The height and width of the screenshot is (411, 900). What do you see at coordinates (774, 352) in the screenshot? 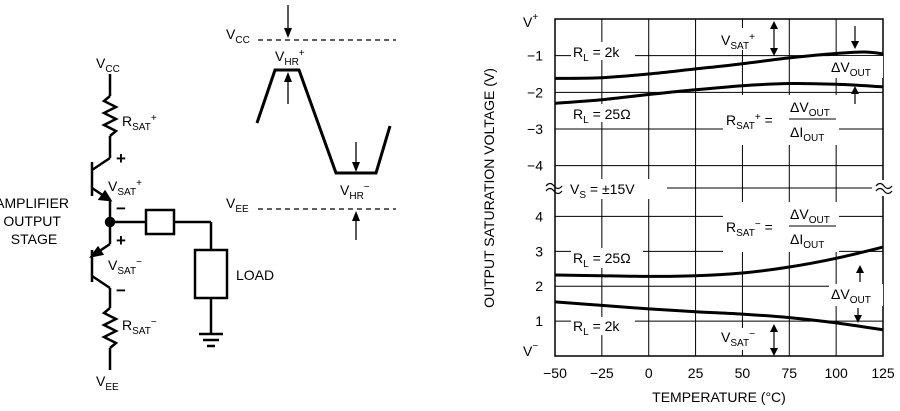
I see `vsat-minus-arrow-down` at bounding box center [774, 352].